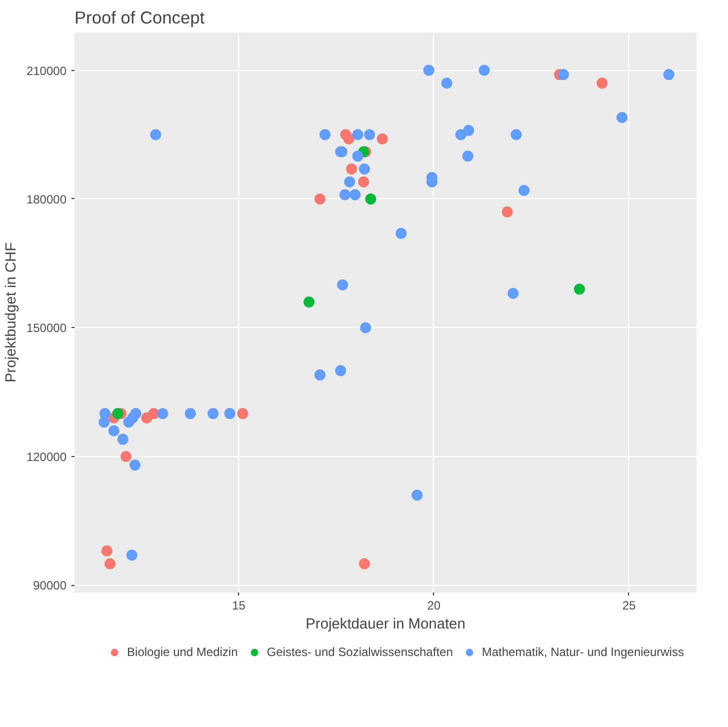  What do you see at coordinates (46, 328) in the screenshot?
I see `y-tick-label: 150000` at bounding box center [46, 328].